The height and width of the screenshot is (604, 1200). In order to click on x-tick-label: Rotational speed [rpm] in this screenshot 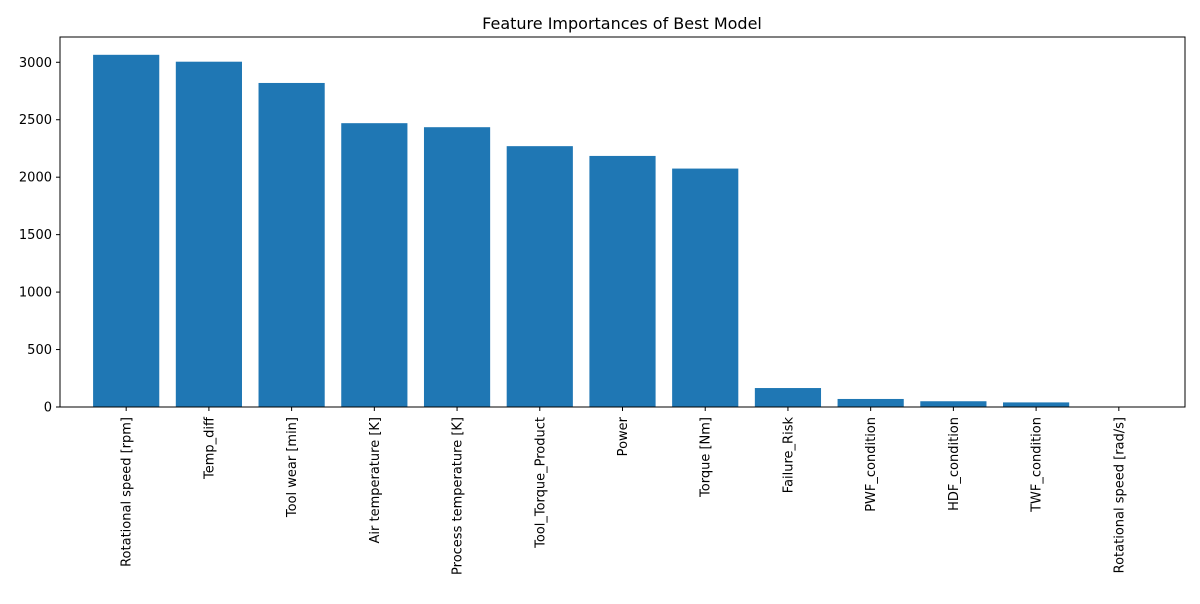, I will do `click(127, 492)`.